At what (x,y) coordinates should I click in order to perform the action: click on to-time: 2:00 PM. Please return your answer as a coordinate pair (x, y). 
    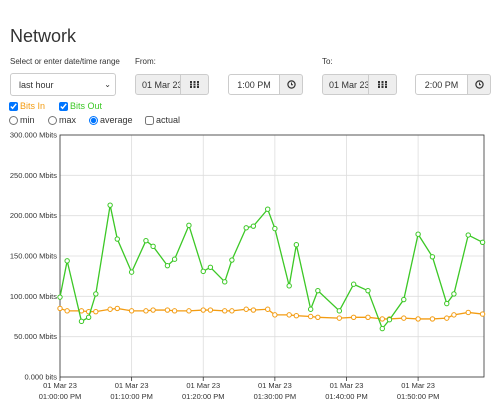
    Looking at the image, I should click on (441, 84).